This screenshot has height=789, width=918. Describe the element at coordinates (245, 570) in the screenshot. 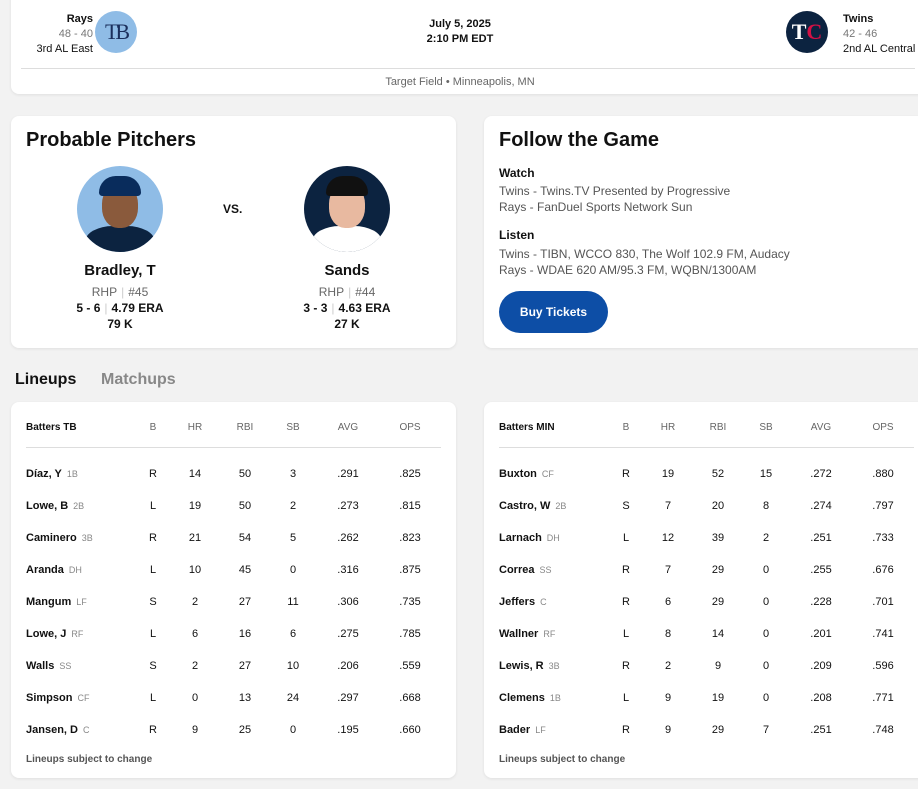

I see `stat-rbi: 45` at that location.